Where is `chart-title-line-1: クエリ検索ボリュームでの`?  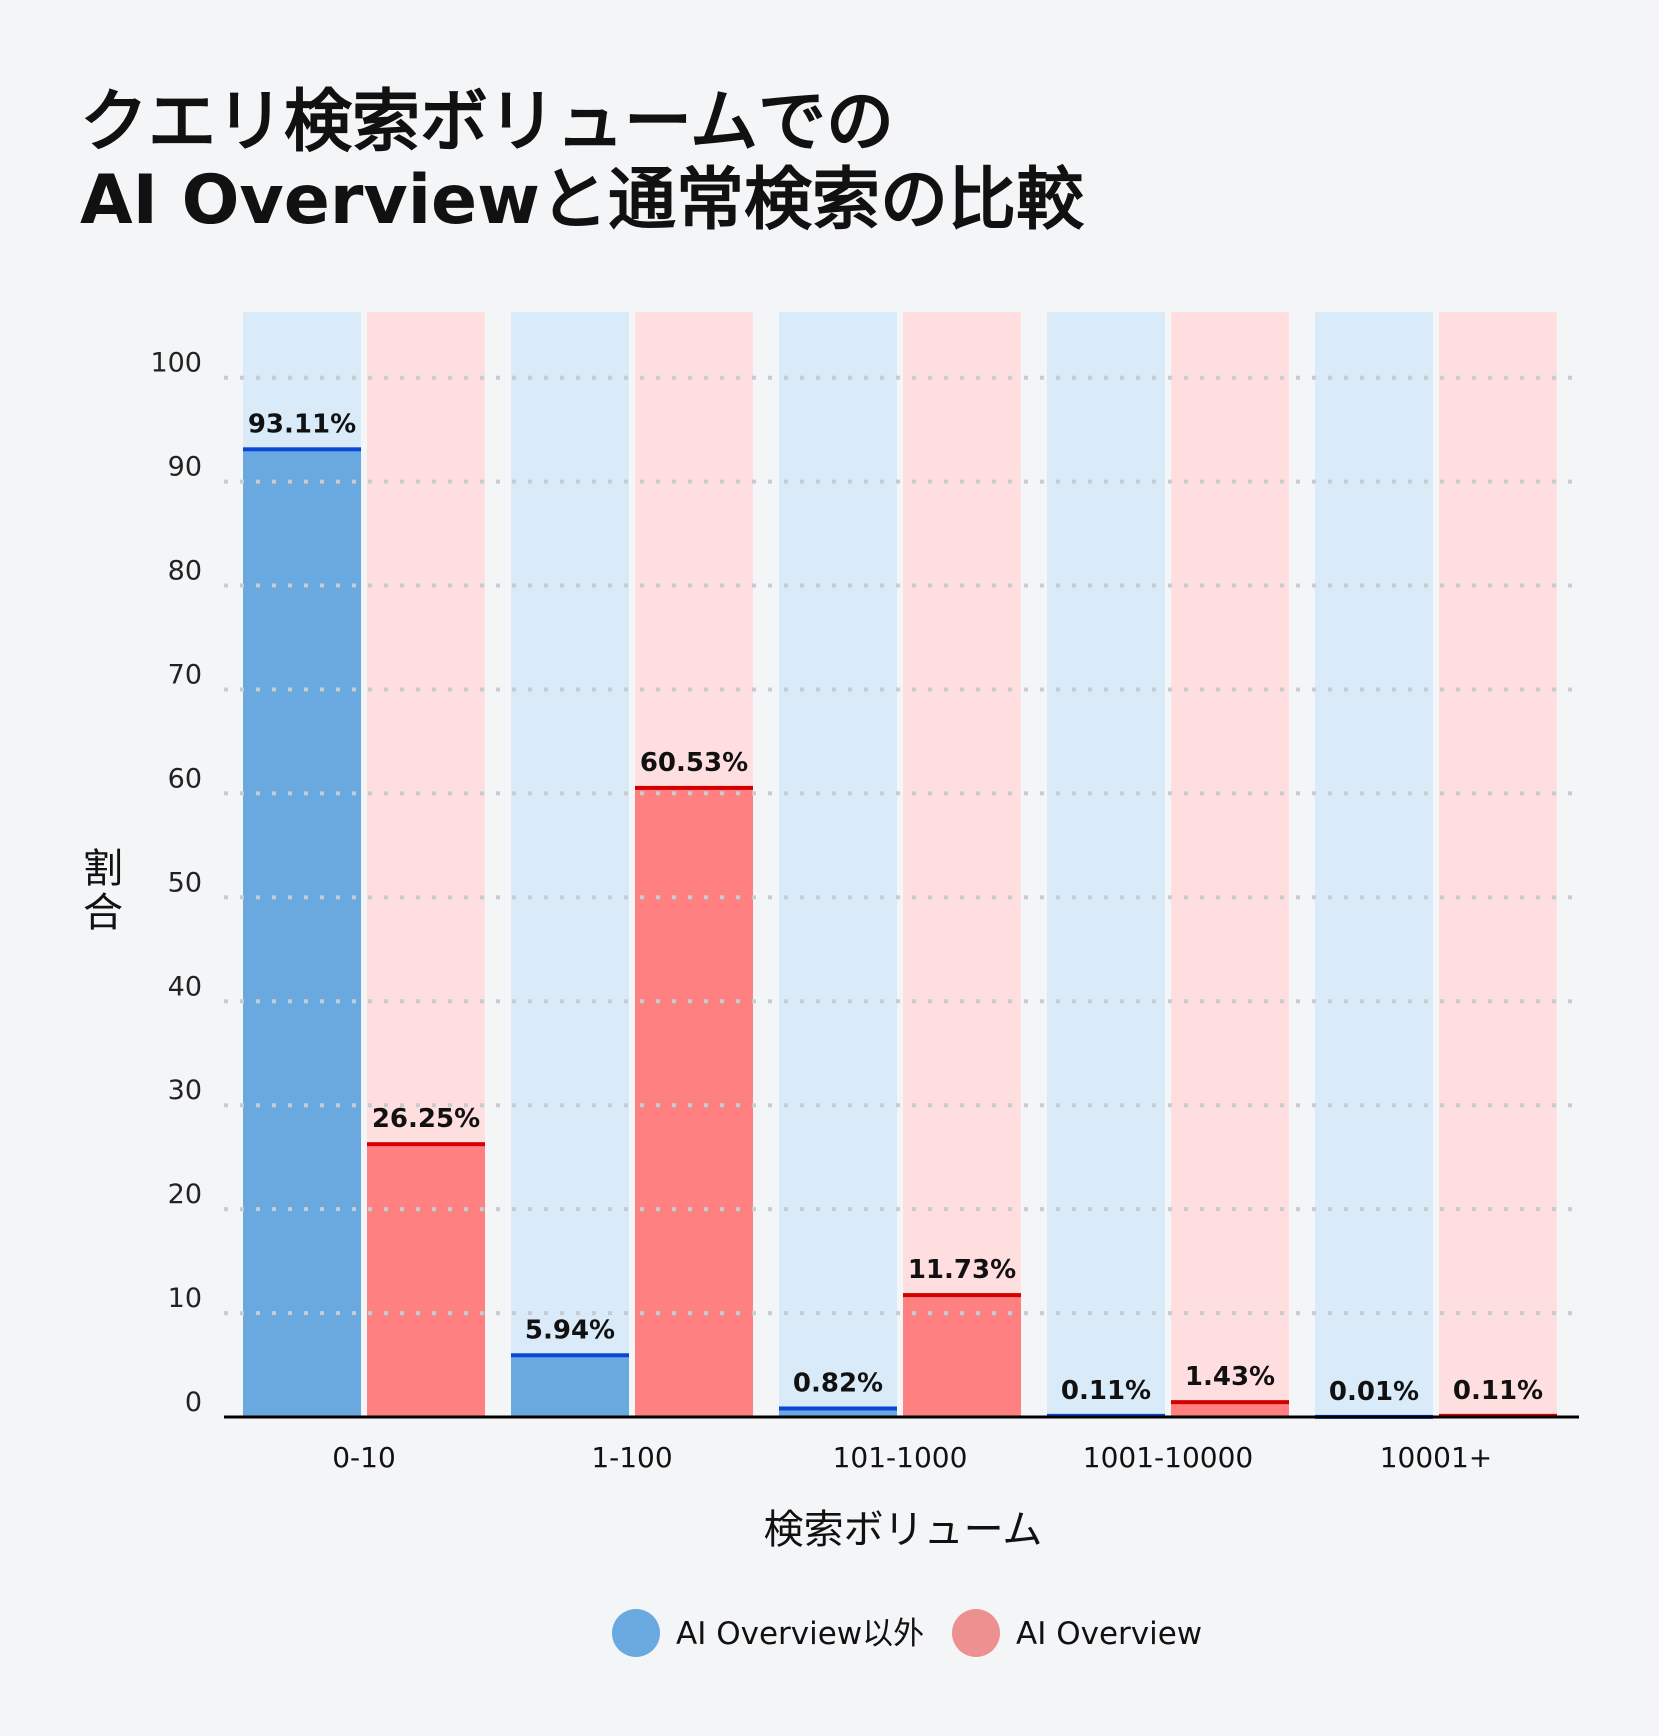 chart-title-line-1: クエリ検索ボリュームでの is located at coordinates (487, 122).